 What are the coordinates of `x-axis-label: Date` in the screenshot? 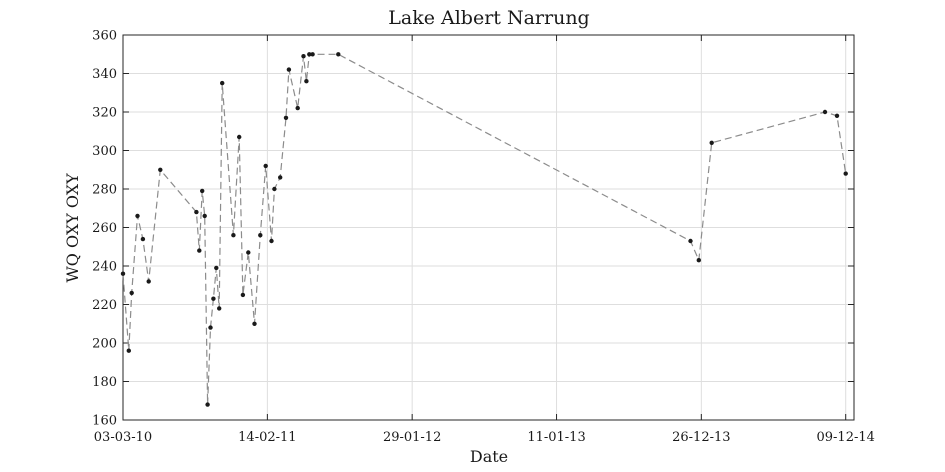 It's located at (489, 456).